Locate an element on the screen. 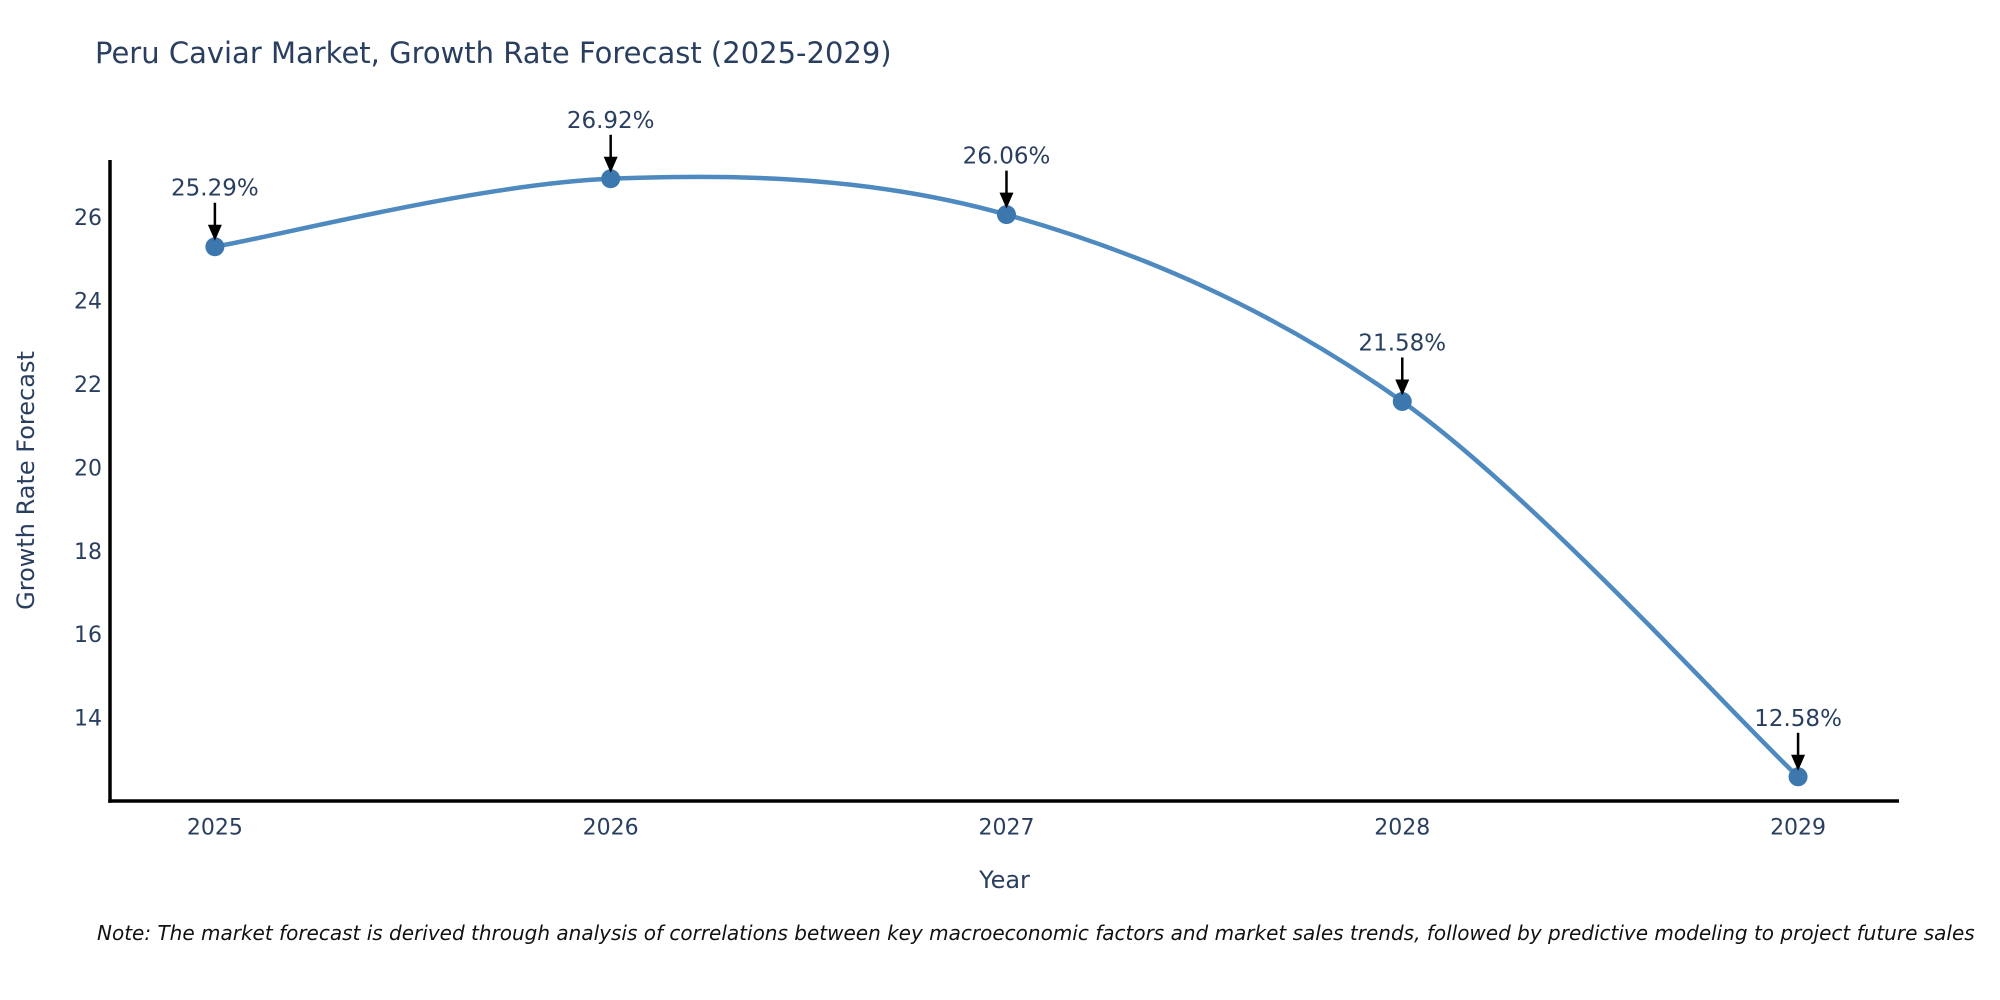 The width and height of the screenshot is (2000, 1000). y-tick-label: 22 is located at coordinates (88, 385).